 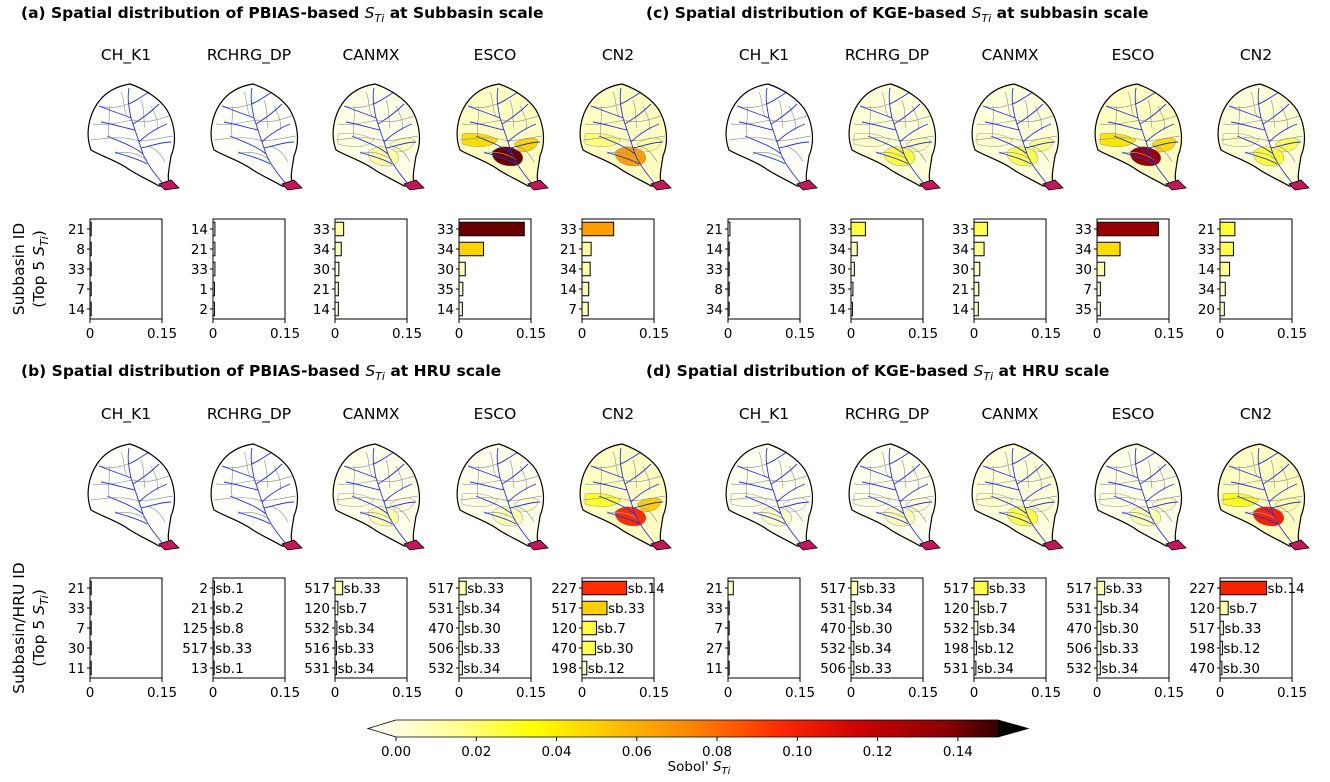 I want to click on y-tick-label: 11, so click(x=714, y=669).